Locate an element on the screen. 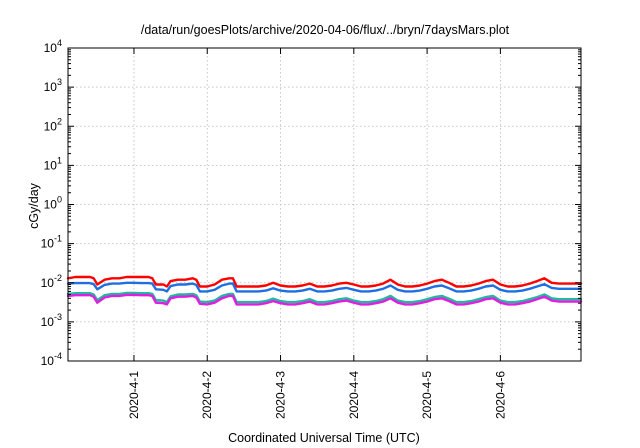 The width and height of the screenshot is (640, 448). y-tick-label: 10⁴ is located at coordinates (53, 46).